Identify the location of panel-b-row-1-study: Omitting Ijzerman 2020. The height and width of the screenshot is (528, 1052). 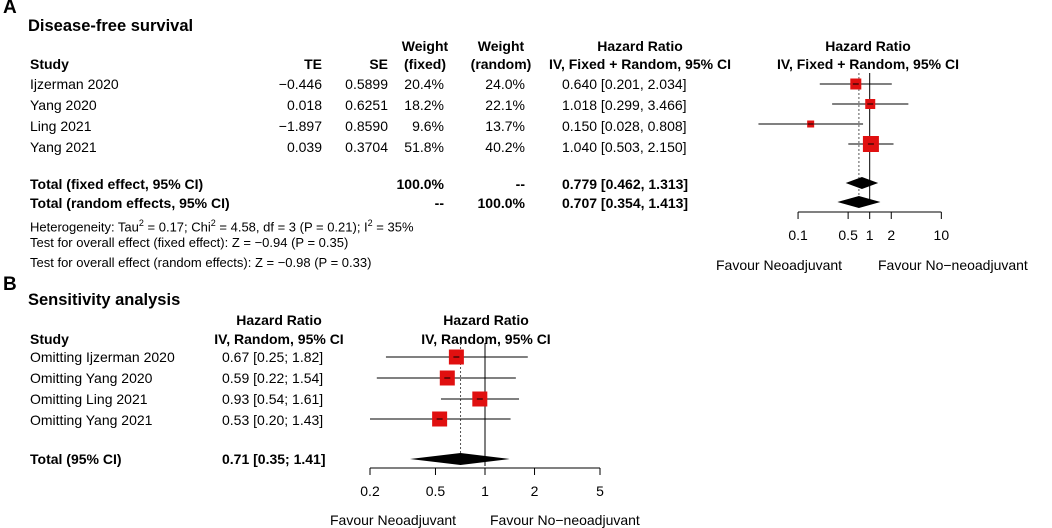
(102, 357).